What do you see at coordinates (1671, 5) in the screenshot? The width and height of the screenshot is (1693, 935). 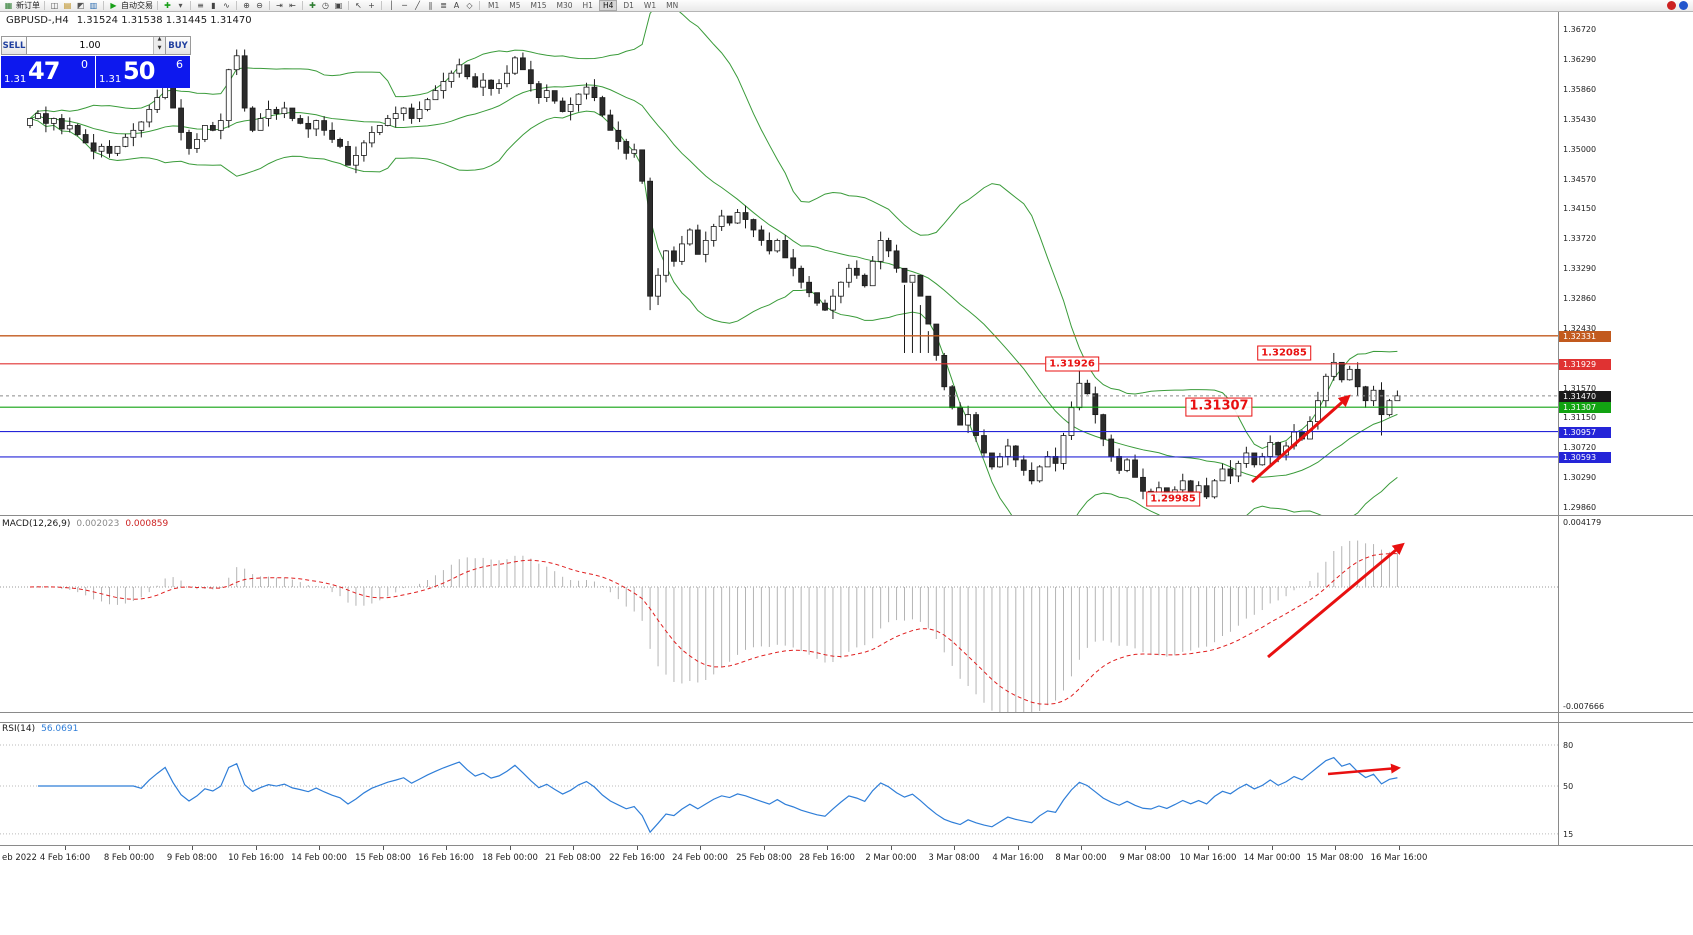 I see `community-icon` at bounding box center [1671, 5].